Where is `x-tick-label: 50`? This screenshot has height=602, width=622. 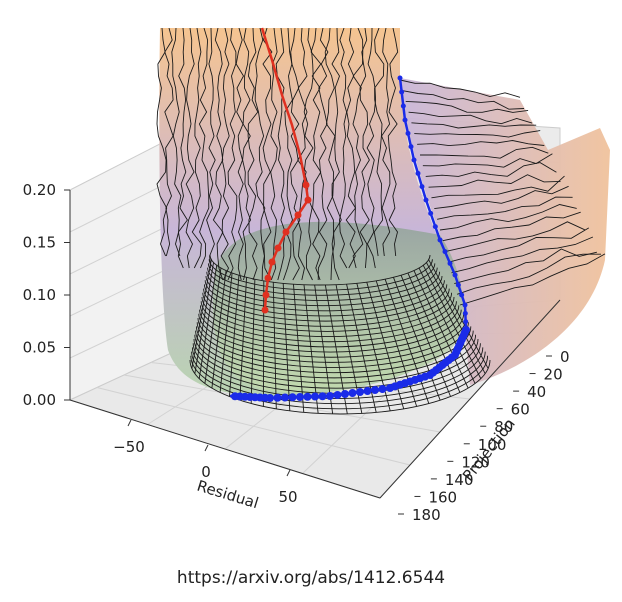 x-tick-label: 50 is located at coordinates (287, 497).